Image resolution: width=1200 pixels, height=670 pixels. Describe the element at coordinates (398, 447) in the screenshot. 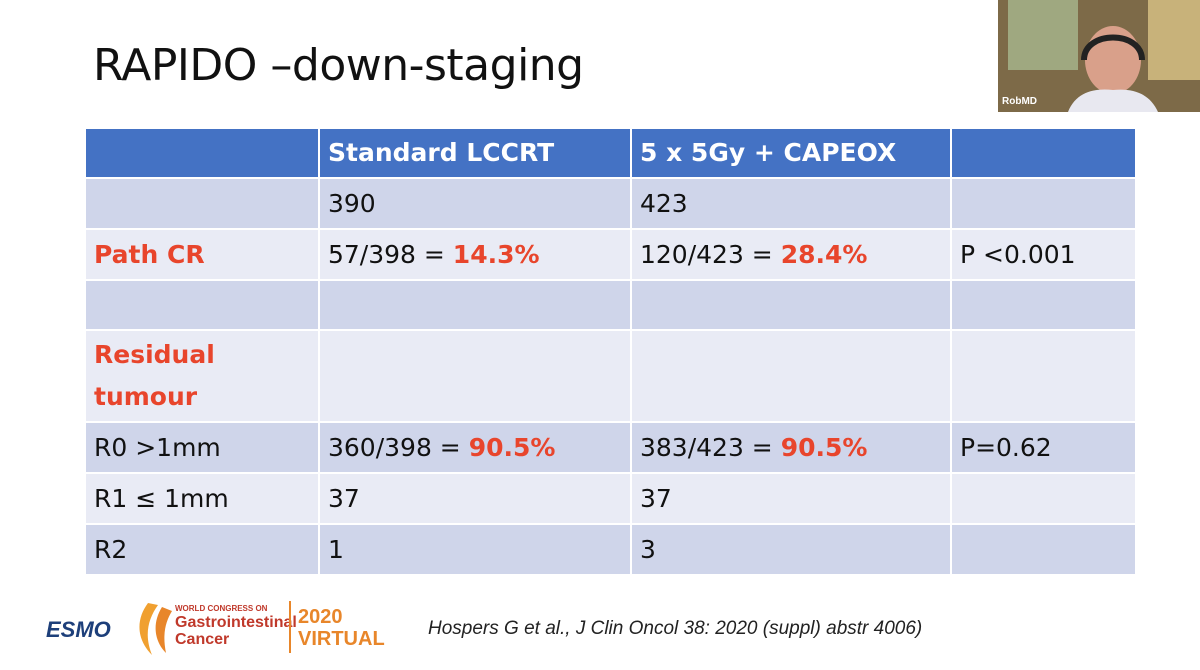

I see `cell-text: 360/398 =` at that location.